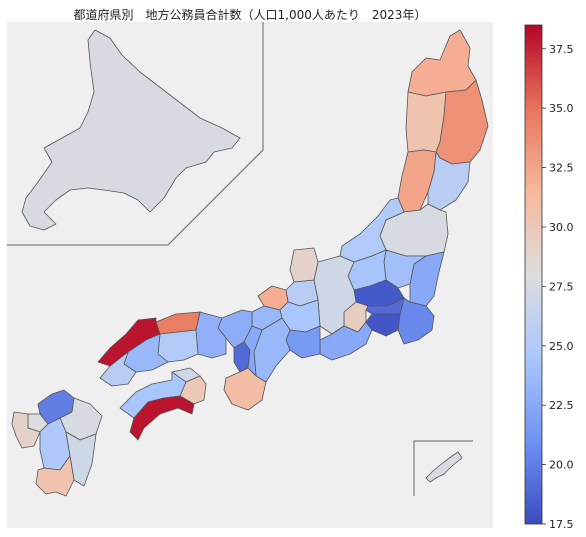 Image resolution: width=586 pixels, height=537 pixels. I want to click on colorbar-tick-label: 20.0, so click(561, 465).